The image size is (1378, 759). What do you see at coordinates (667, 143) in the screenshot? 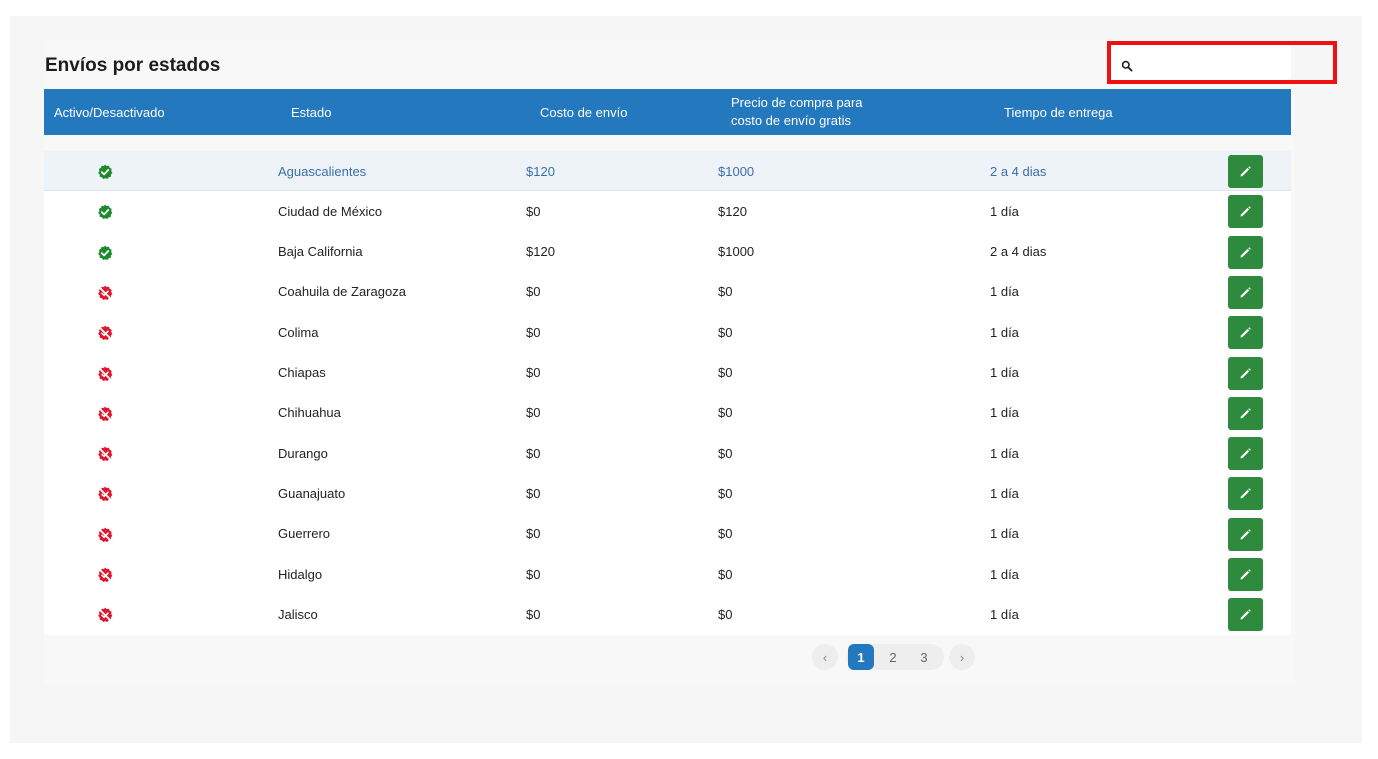
I see `table-spacer` at bounding box center [667, 143].